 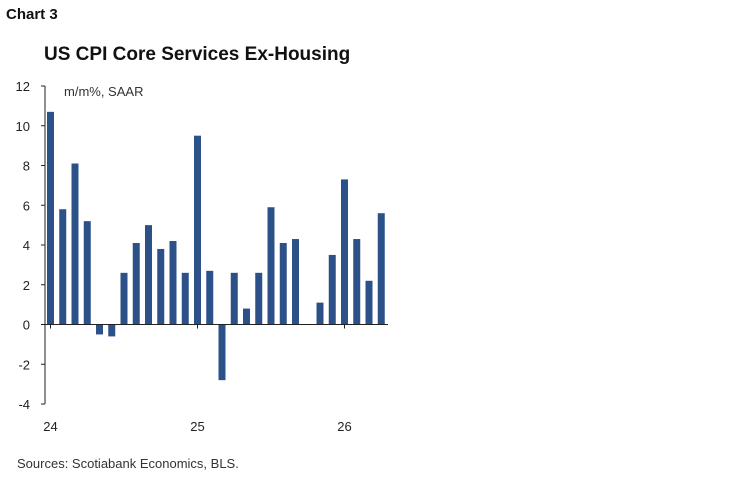 What do you see at coordinates (197, 54) in the screenshot?
I see `chart-title: US CPI Core Services Ex-Housing` at bounding box center [197, 54].